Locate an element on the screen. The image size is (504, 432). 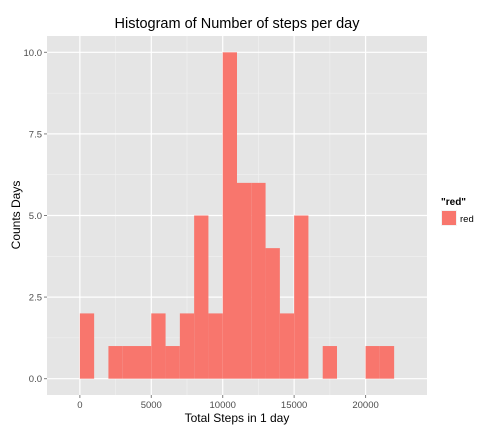
x-axis-ticks: 0 5000 10000 15000 20000 is located at coordinates (228, 403).